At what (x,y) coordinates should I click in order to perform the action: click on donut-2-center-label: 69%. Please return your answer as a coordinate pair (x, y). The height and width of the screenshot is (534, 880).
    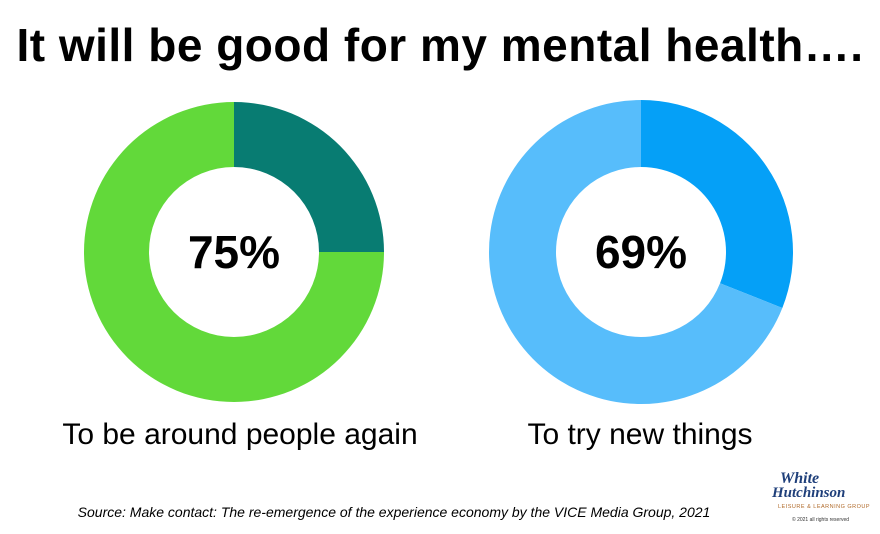
    Looking at the image, I should click on (641, 252).